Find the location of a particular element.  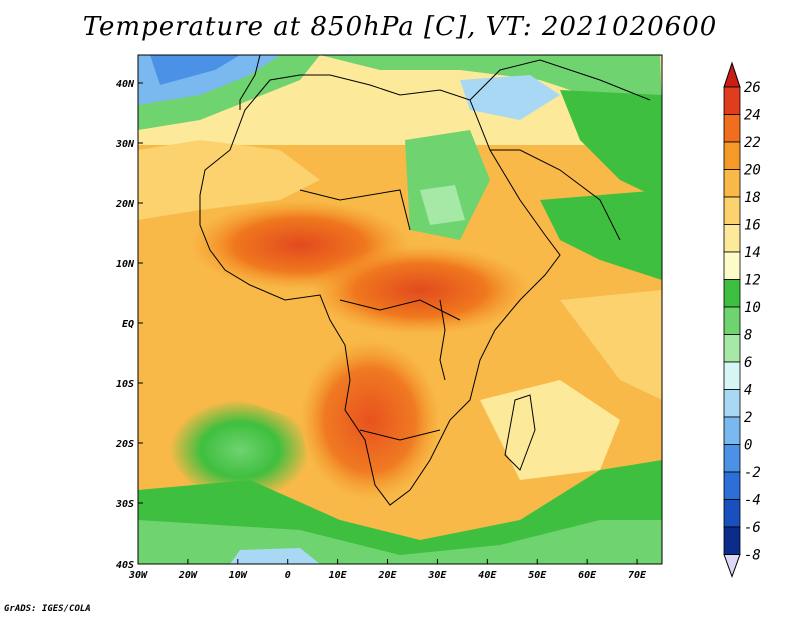

x-tick-label: 70E is located at coordinates (637, 575).